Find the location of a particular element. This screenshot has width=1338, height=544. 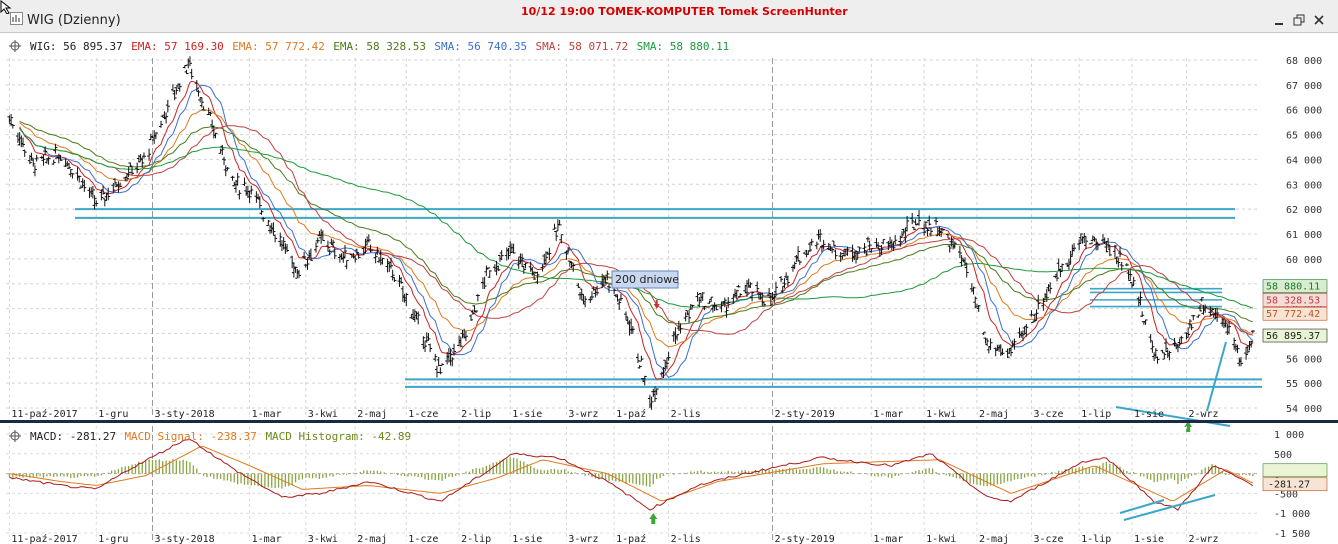

time-tick-label: 11-paź-2017 is located at coordinates (44, 414).